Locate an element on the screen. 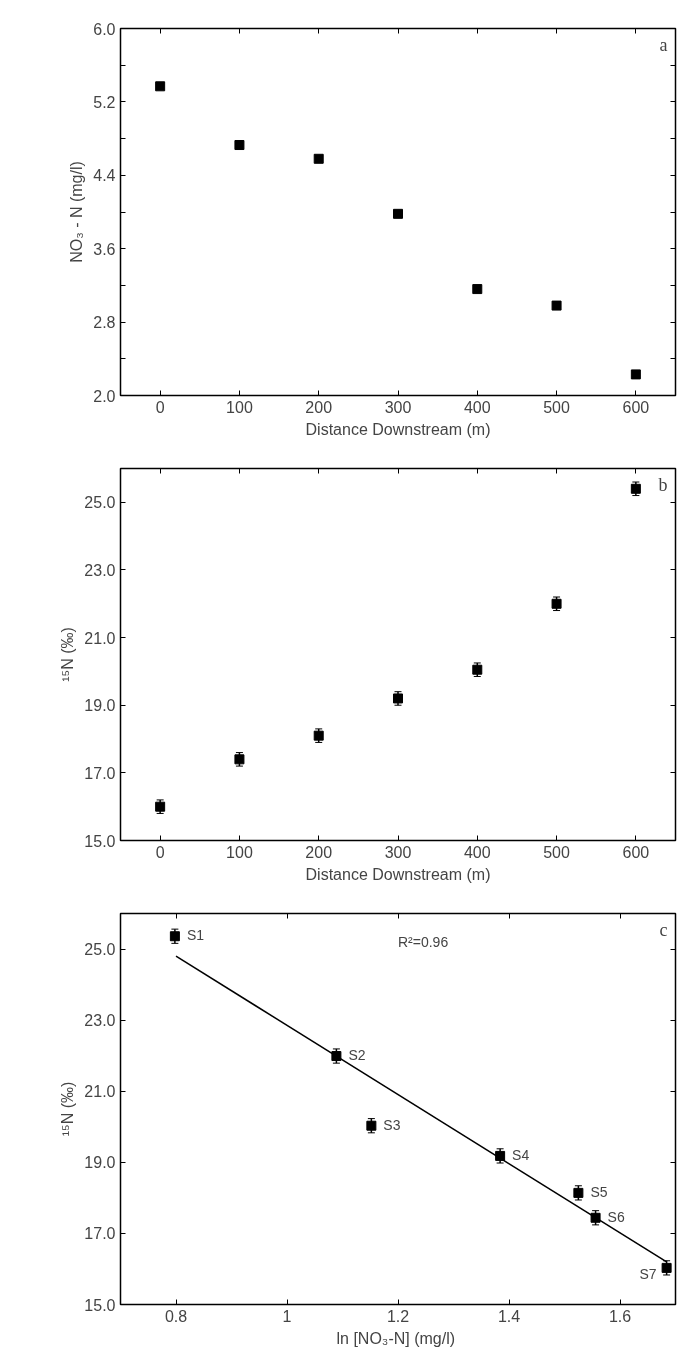 Image resolution: width=683 pixels, height=1349 pixels. x-tick-label: 0.8 is located at coordinates (176, 1316).